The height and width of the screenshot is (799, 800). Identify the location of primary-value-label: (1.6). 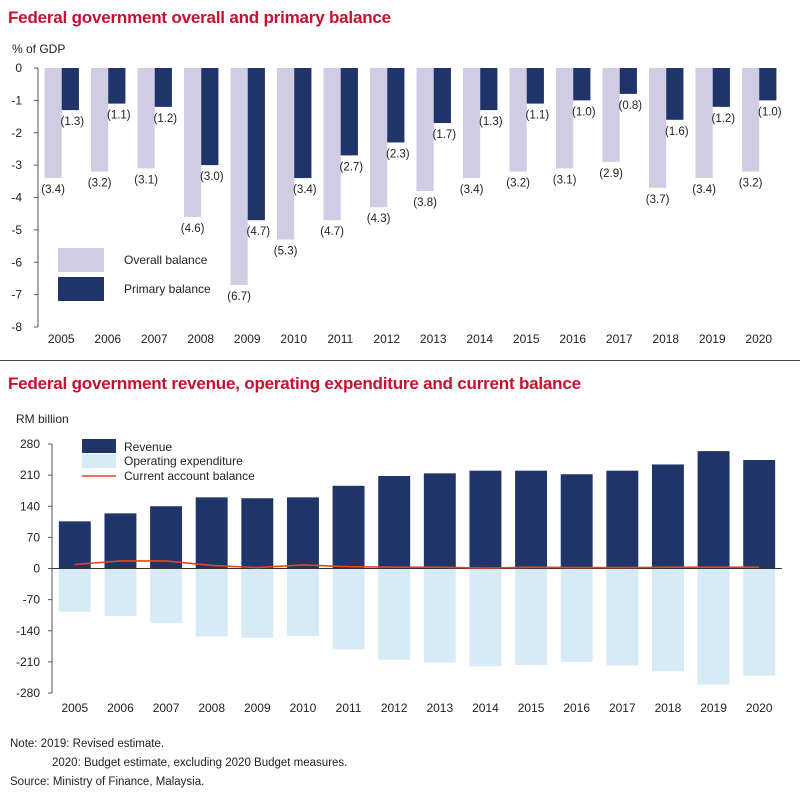
(677, 132).